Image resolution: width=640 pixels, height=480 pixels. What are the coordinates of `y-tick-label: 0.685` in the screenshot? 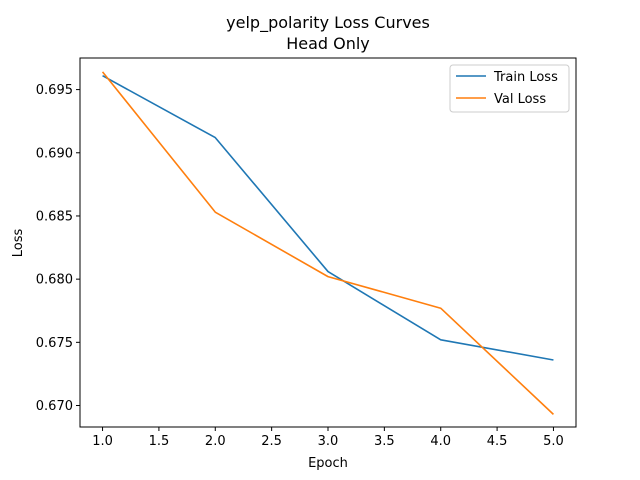 It's located at (54, 216).